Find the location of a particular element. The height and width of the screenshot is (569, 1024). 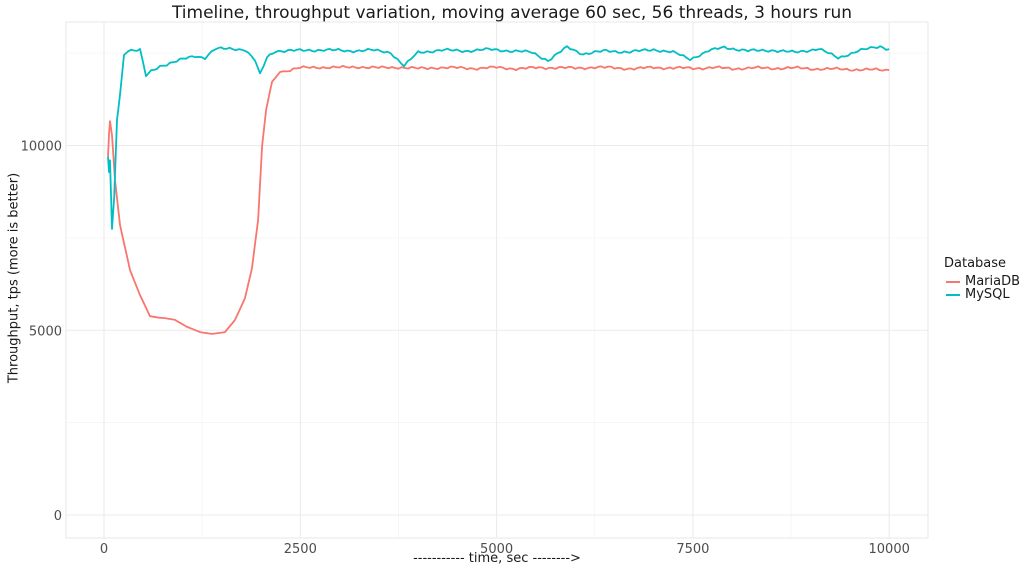

y-axis-ticks: 0 5000 10000 is located at coordinates (41, 332).